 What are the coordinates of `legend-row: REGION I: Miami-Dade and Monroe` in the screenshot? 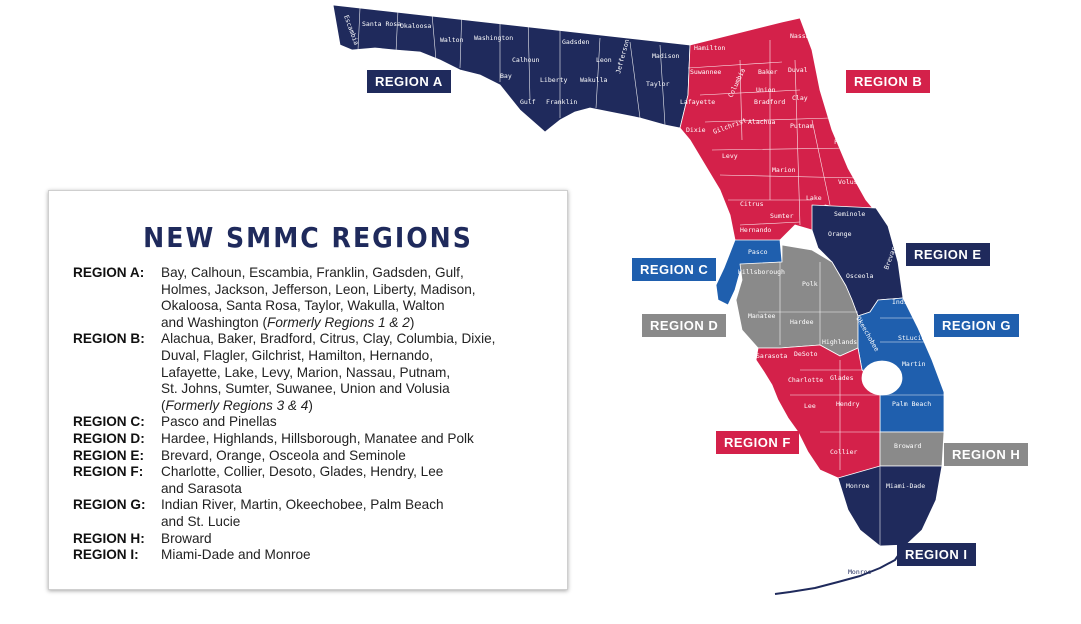 It's located at (318, 555).